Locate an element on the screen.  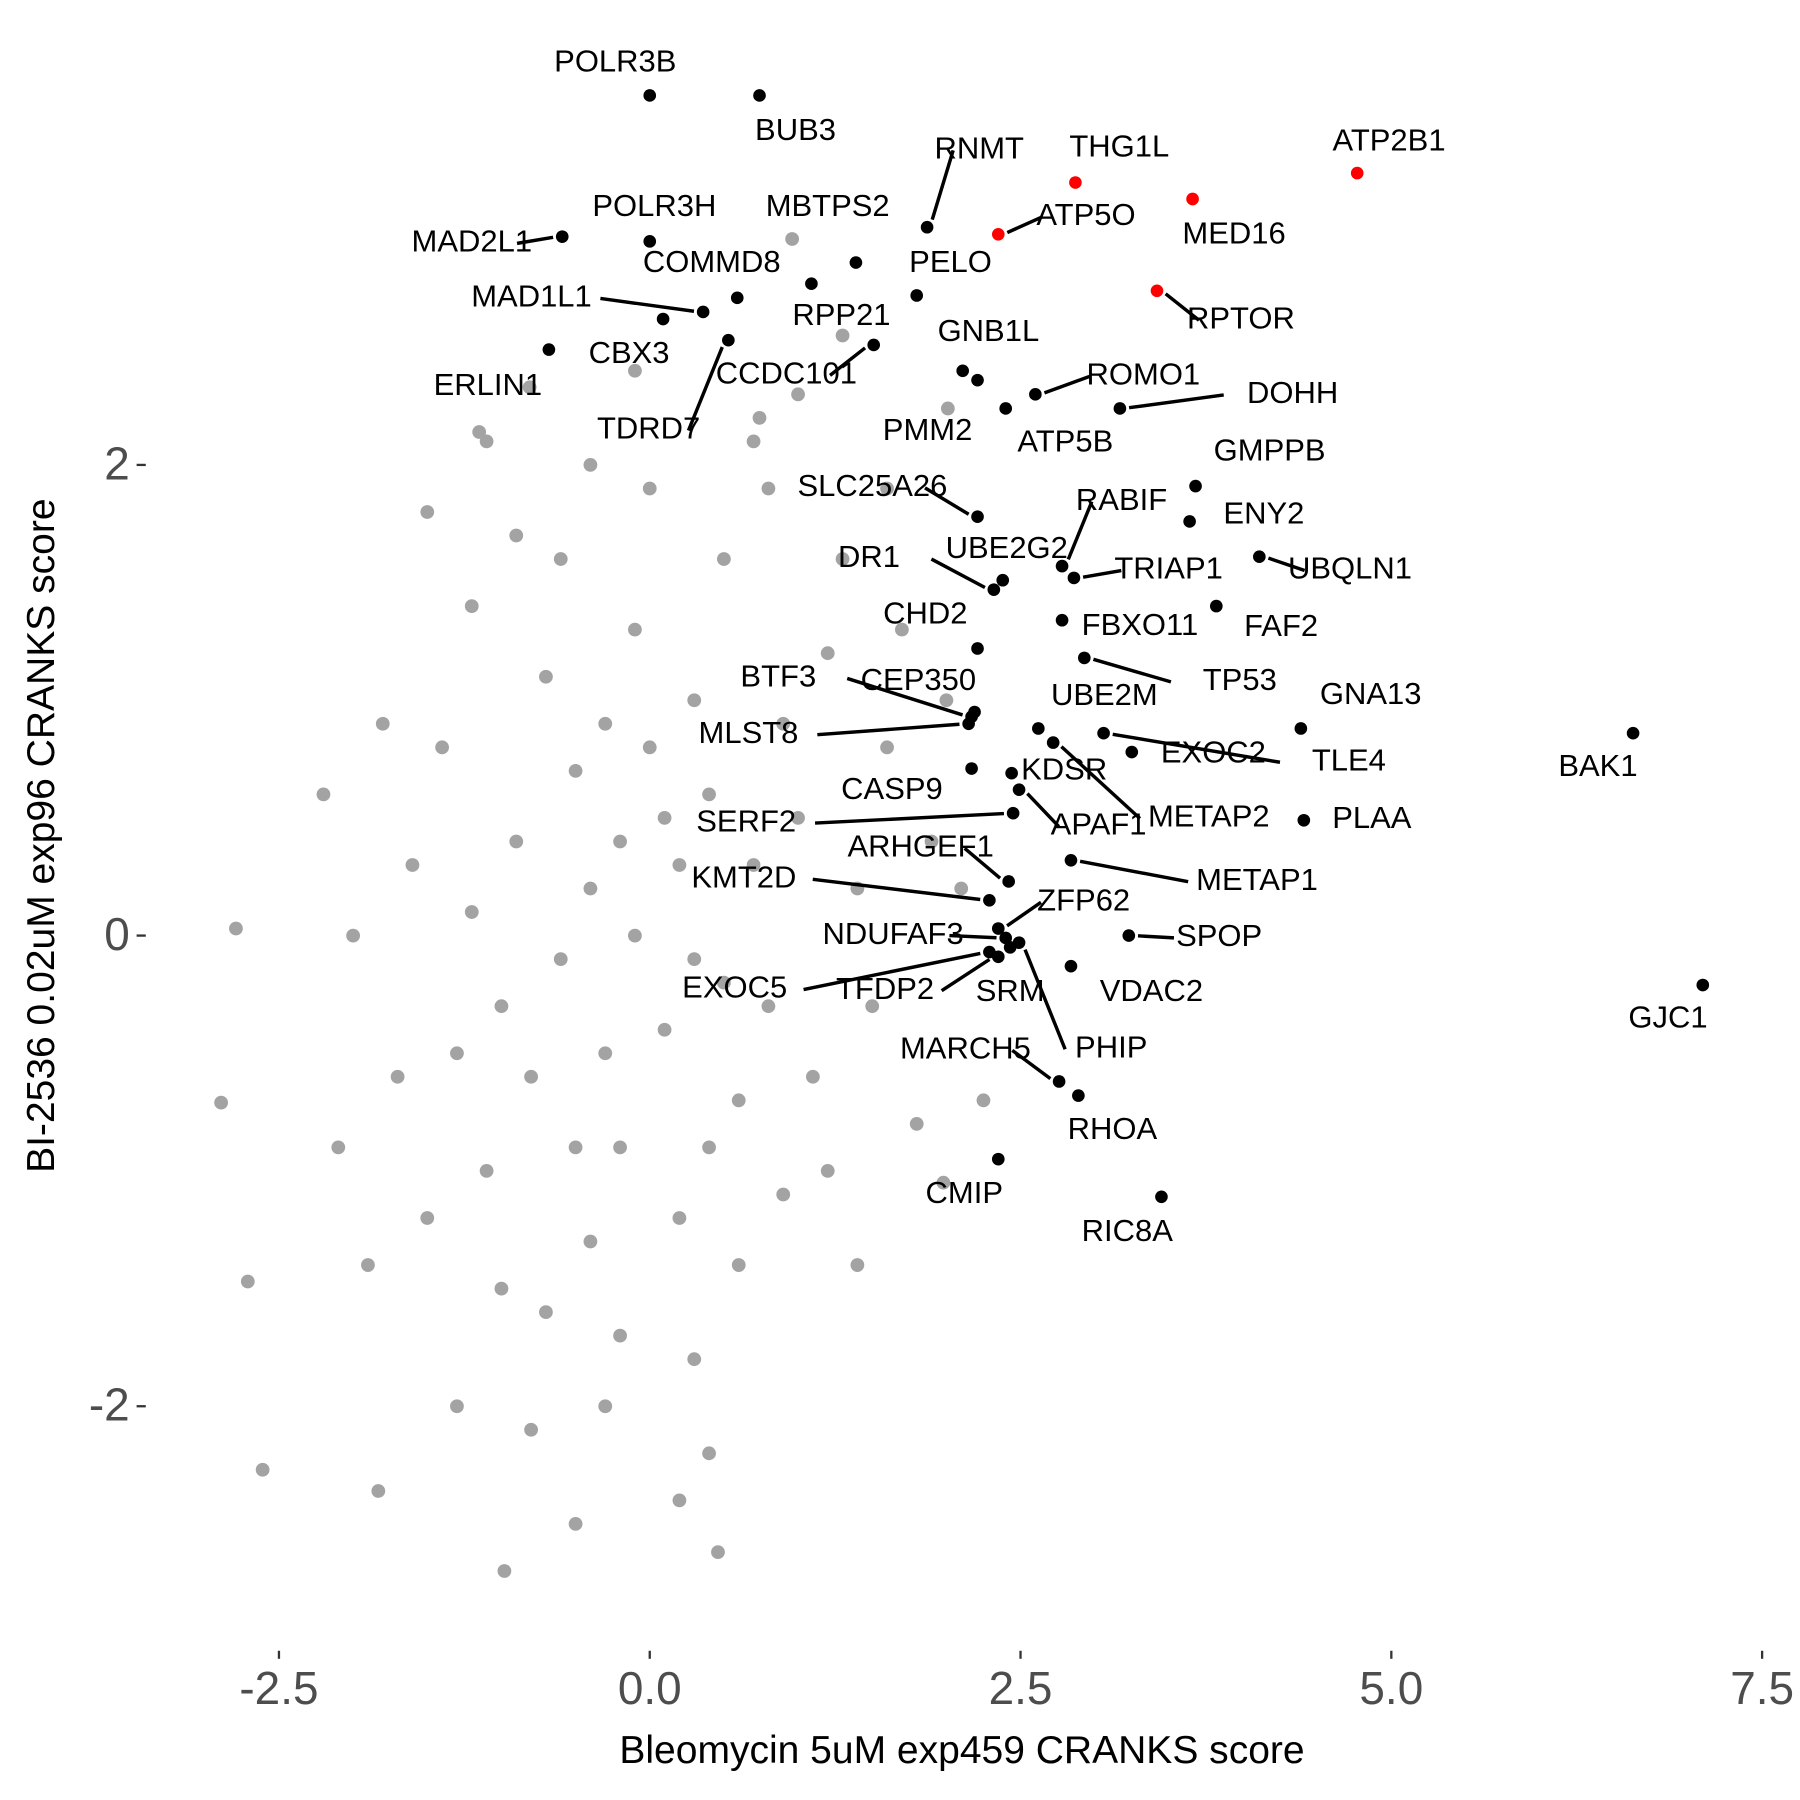
point-label: FAF2 is located at coordinates (1281, 625).